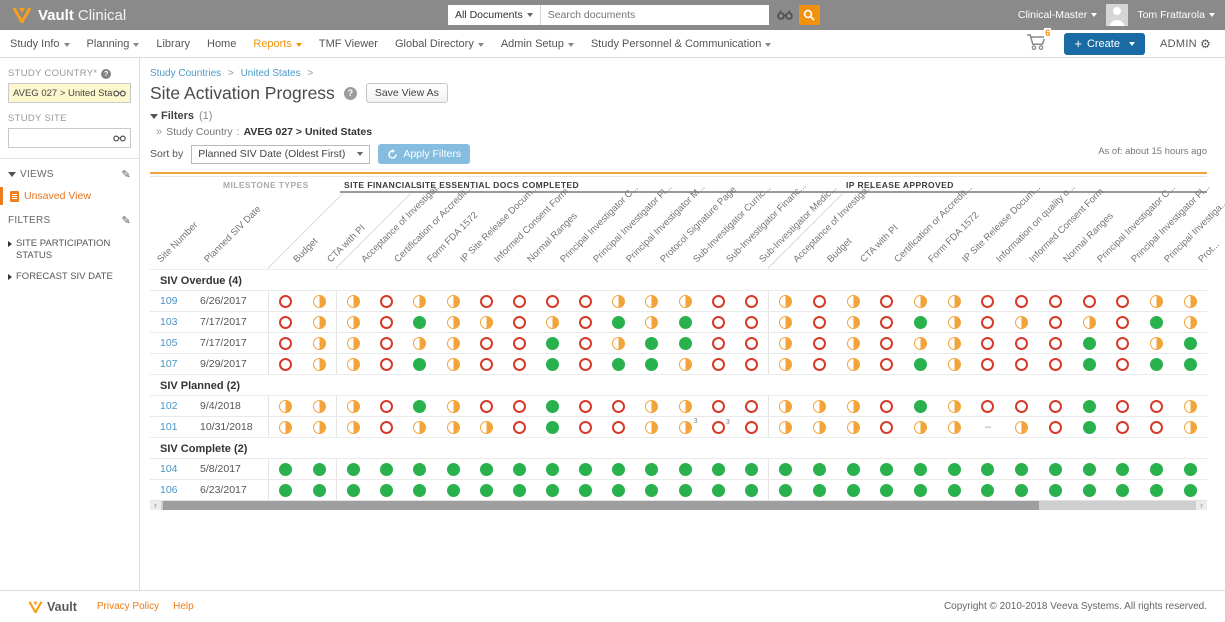  What do you see at coordinates (69, 219) in the screenshot?
I see `filters-section-header: FILTERS ✎` at bounding box center [69, 219].